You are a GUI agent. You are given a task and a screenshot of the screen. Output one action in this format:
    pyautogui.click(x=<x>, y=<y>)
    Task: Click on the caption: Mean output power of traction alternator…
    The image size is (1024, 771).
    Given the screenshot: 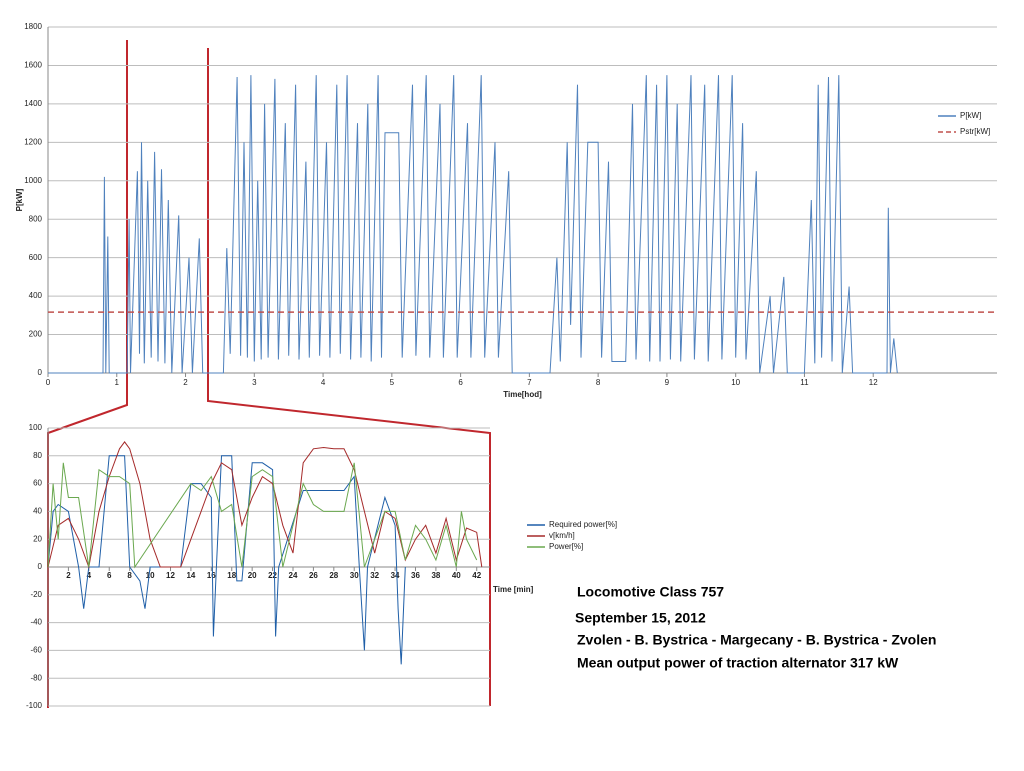 What is the action you would take?
    pyautogui.click(x=738, y=663)
    